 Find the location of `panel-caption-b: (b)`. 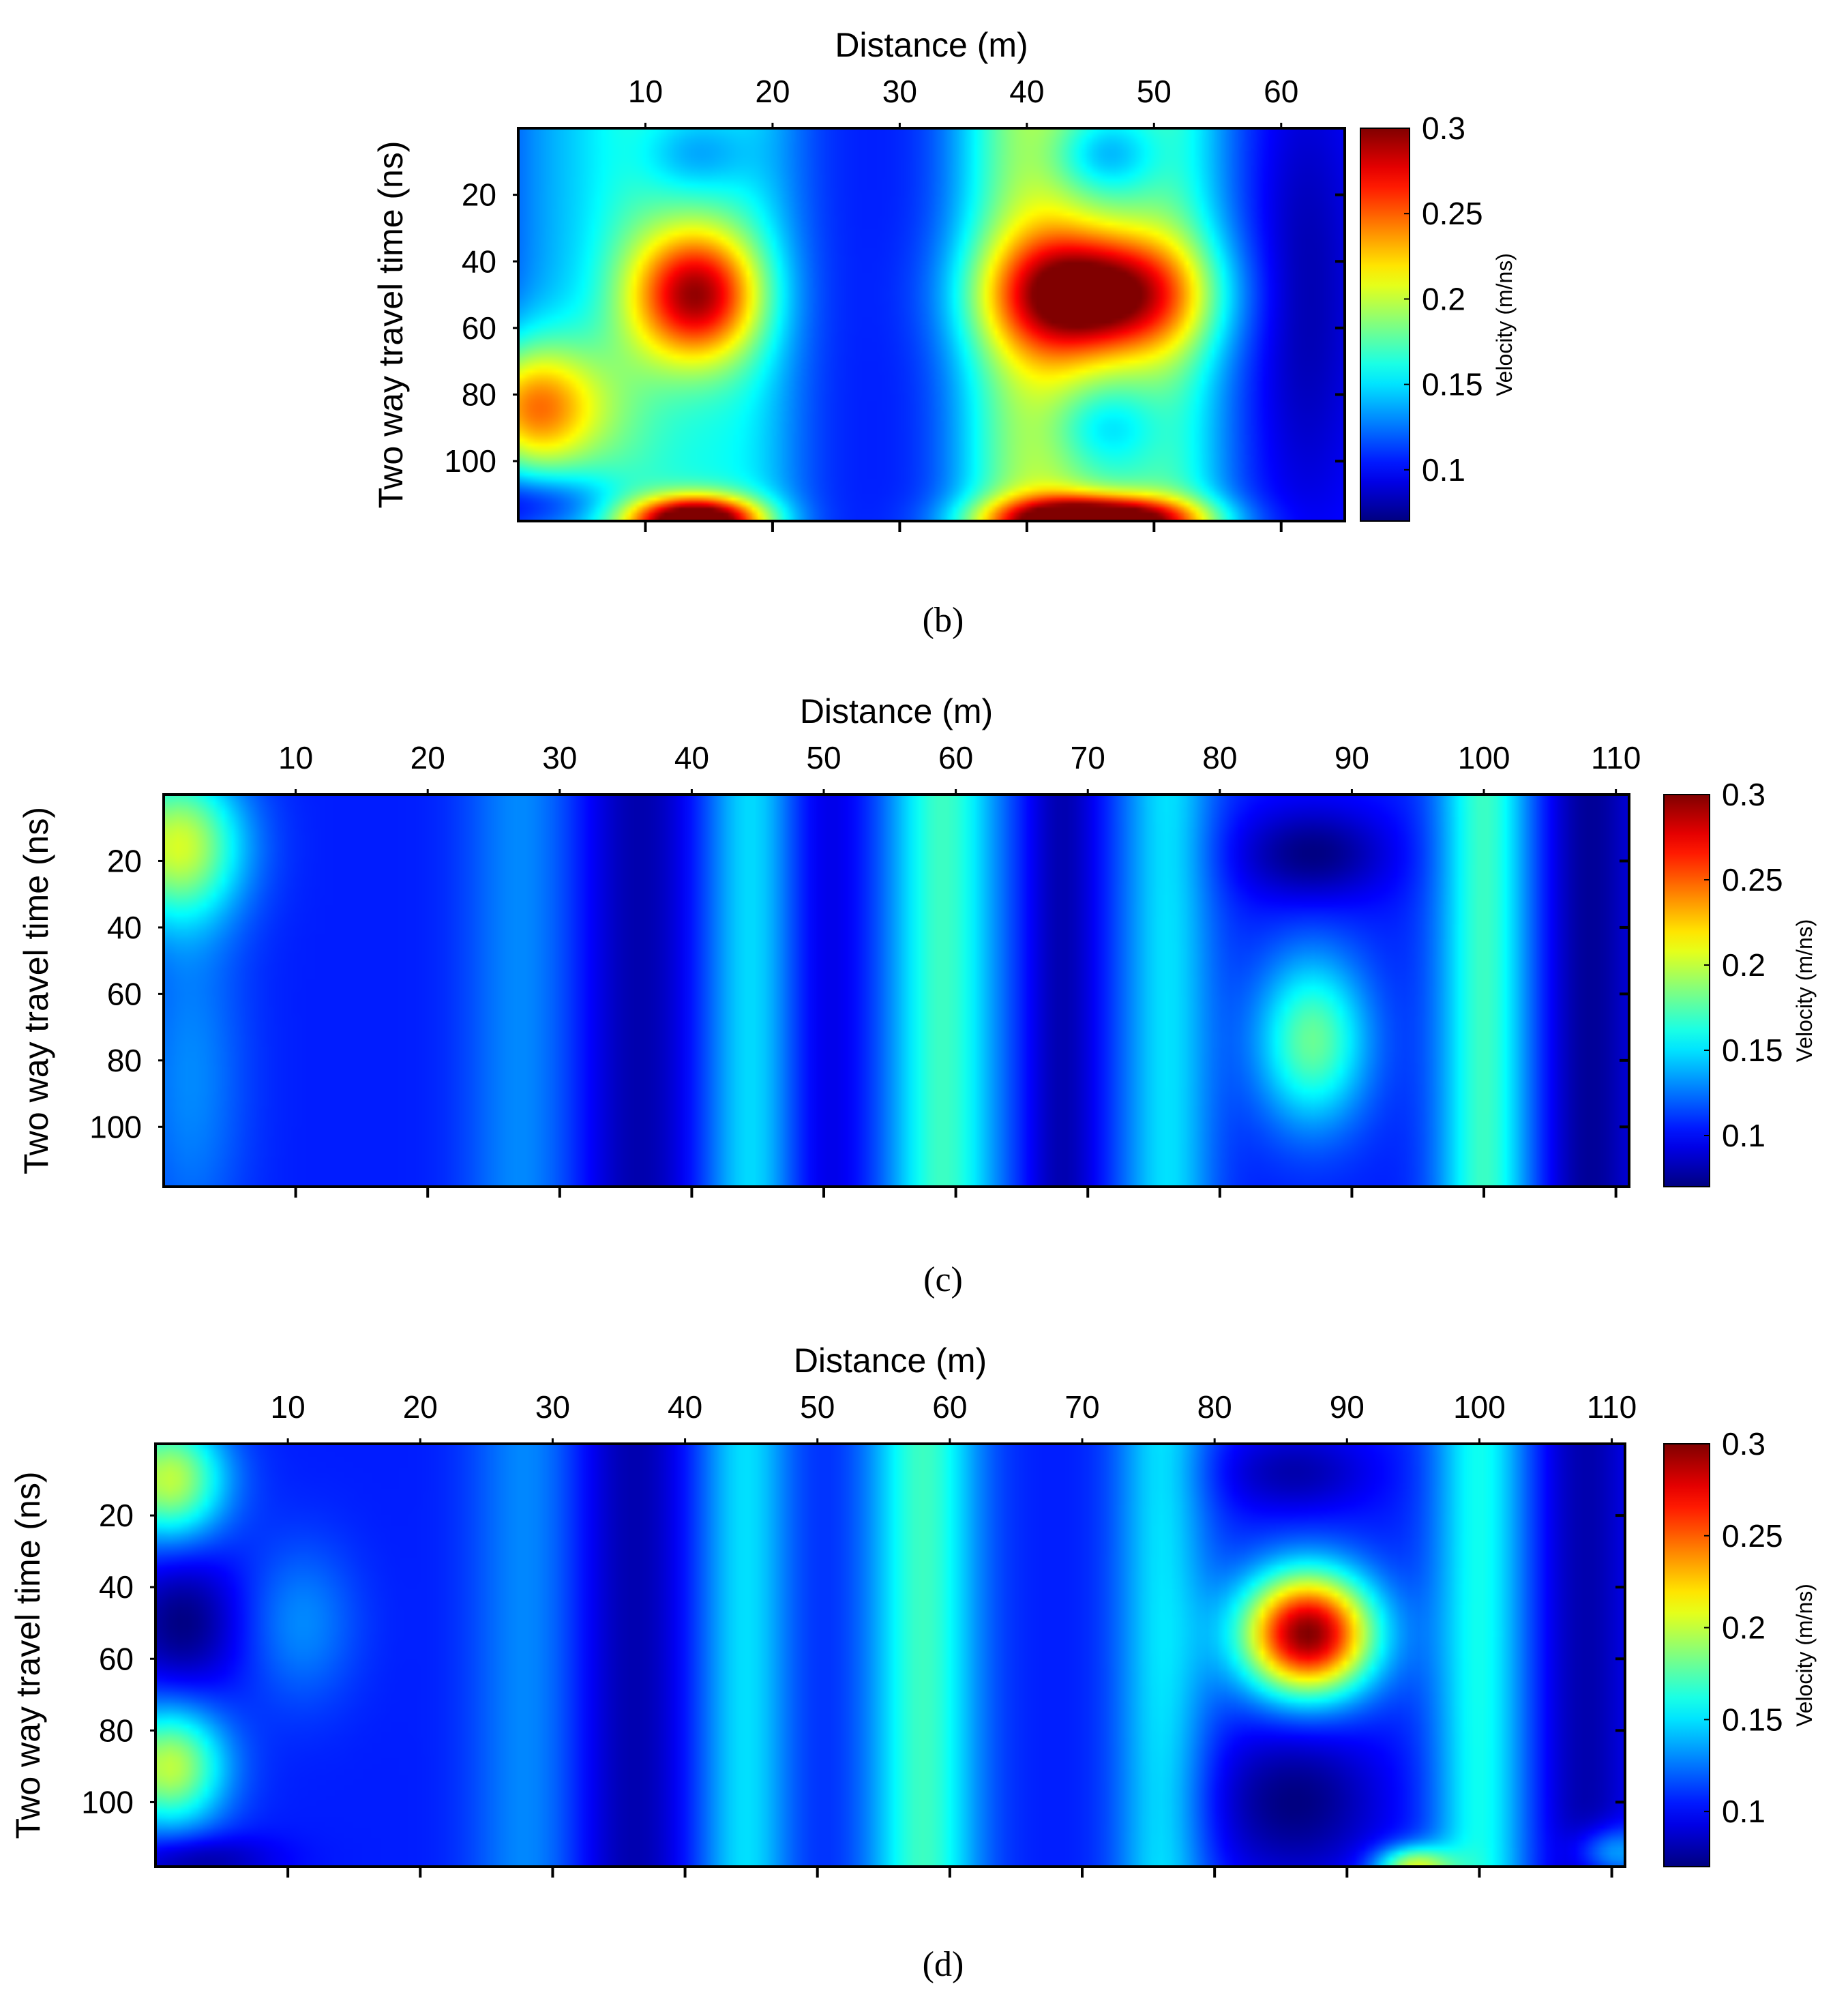

panel-caption-b: (b) is located at coordinates (943, 620).